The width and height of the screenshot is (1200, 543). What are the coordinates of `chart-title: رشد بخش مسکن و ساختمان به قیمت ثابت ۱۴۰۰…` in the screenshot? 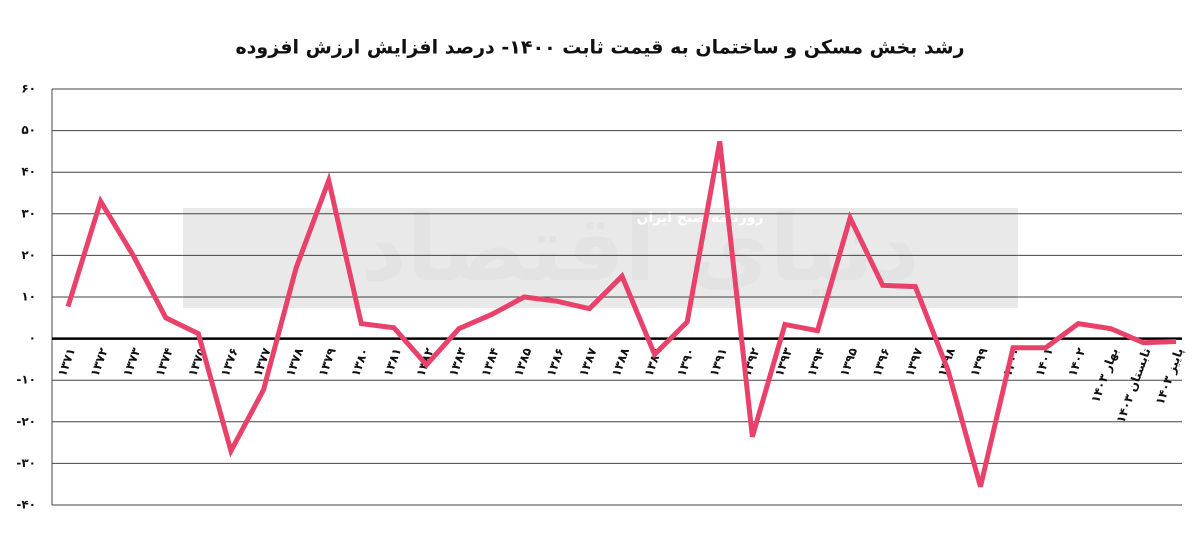 It's located at (599, 48).